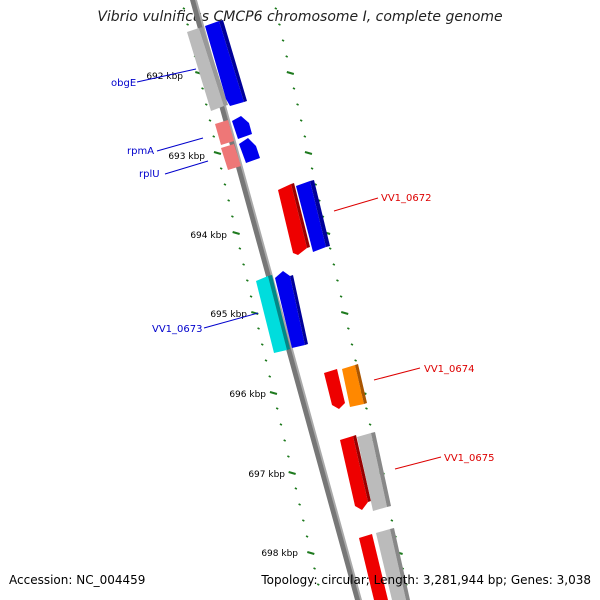 This screenshot has width=600, height=600. What do you see at coordinates (469, 458) in the screenshot?
I see `gene-label-vv1-0675: VV1_0675` at bounding box center [469, 458].